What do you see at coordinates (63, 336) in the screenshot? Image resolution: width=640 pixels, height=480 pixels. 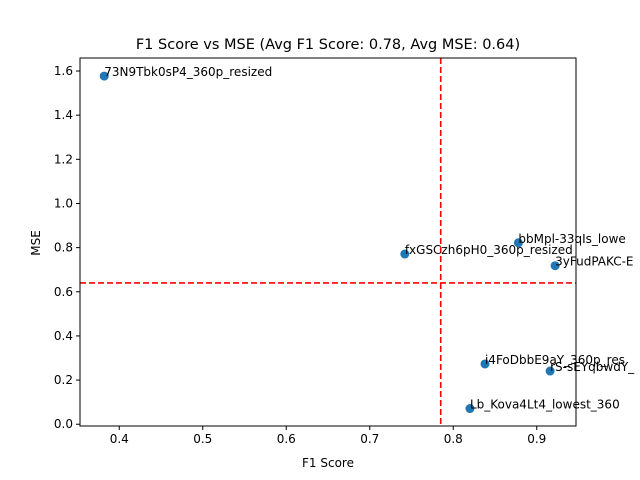 I see `y-tick-label: 0.4` at bounding box center [63, 336].